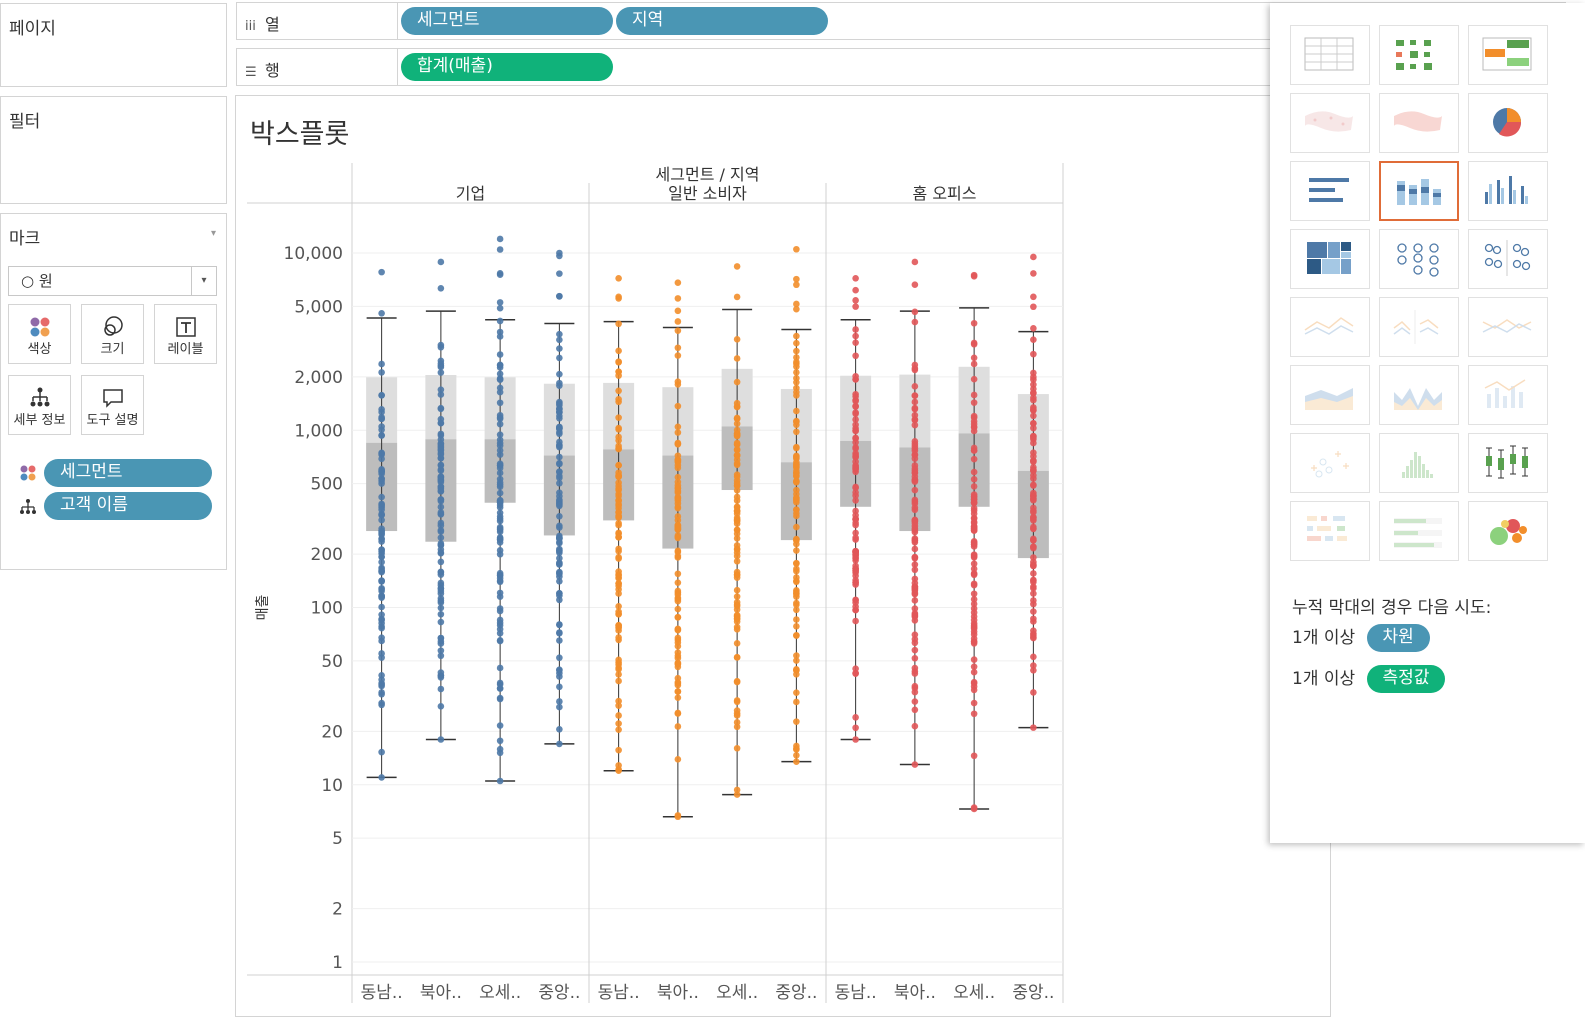 This screenshot has height=1029, width=1585. I want to click on rows-pill-sales: 합계(매출), so click(507, 67).